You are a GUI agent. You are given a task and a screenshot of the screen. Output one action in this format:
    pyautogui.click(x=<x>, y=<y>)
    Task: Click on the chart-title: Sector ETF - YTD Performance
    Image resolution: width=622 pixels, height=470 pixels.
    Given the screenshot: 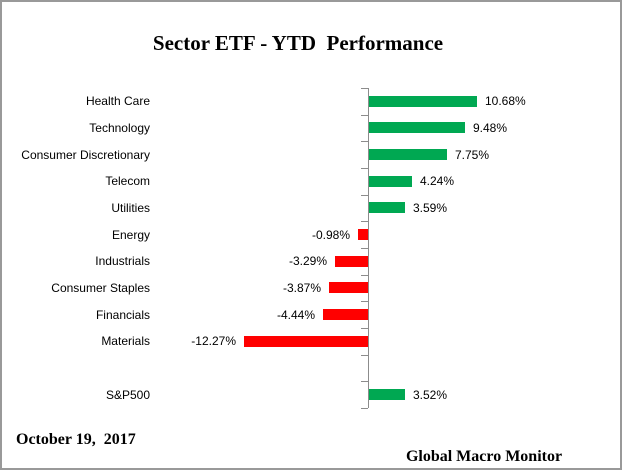 What is the action you would take?
    pyautogui.click(x=298, y=43)
    